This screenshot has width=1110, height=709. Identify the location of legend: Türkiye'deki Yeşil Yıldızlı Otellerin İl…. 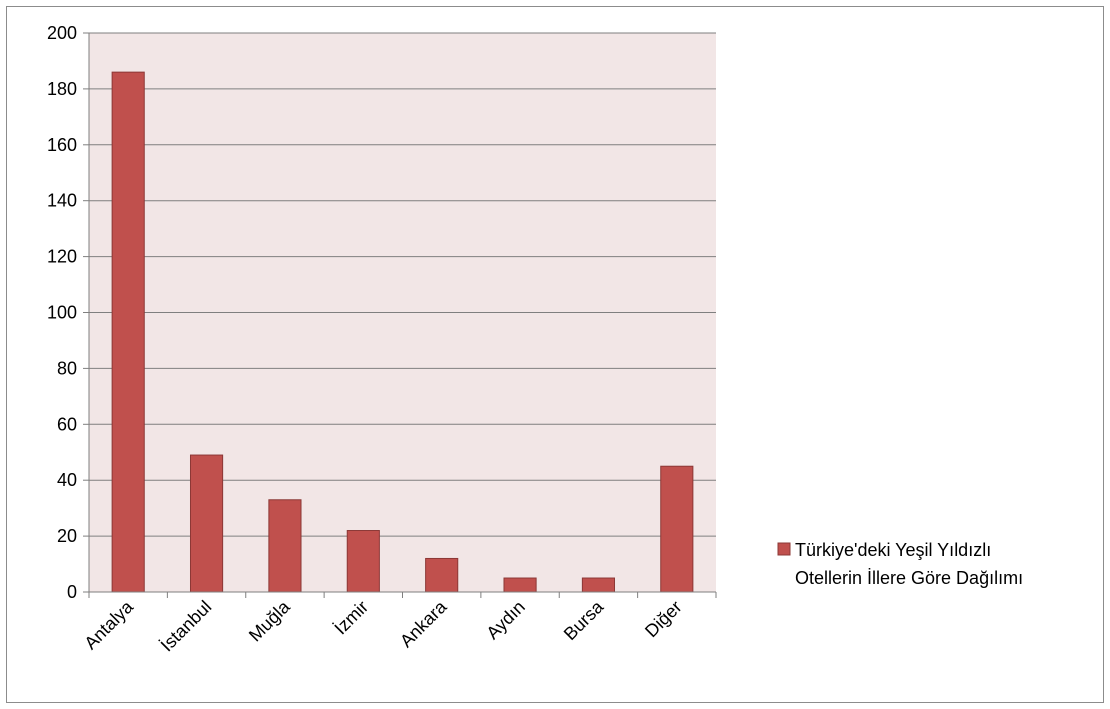
(900, 564).